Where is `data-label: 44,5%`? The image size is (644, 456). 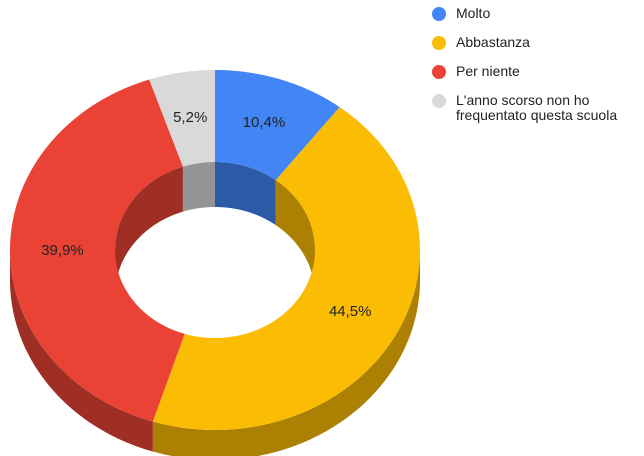
data-label: 44,5% is located at coordinates (350, 311).